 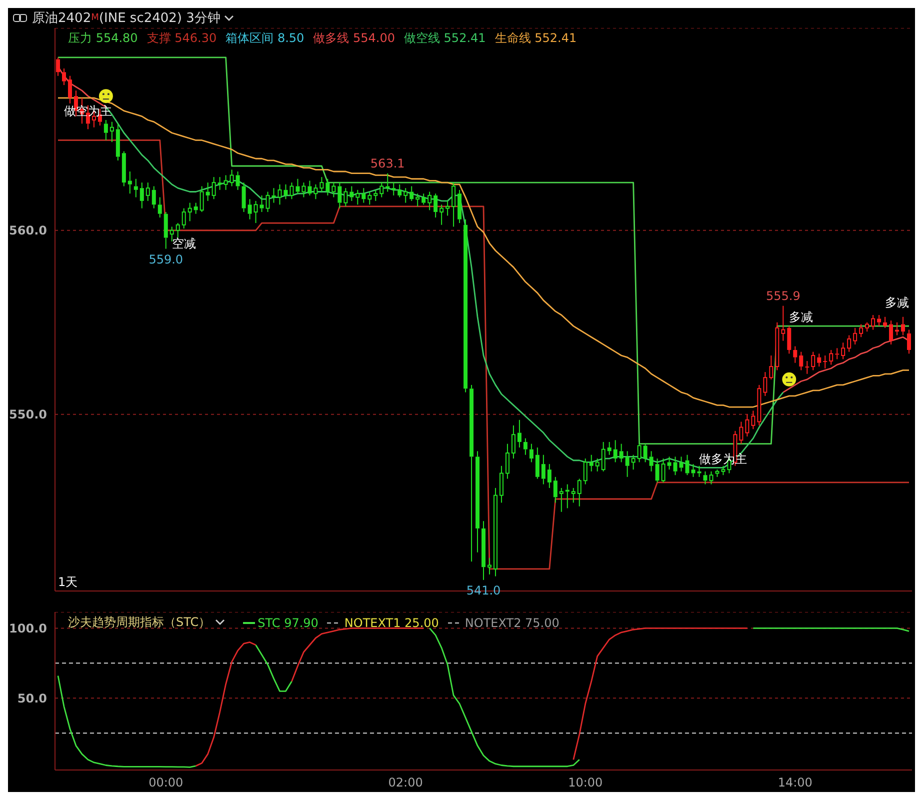 I want to click on legend-label: NOTEXT2 75.00, so click(x=512, y=623).